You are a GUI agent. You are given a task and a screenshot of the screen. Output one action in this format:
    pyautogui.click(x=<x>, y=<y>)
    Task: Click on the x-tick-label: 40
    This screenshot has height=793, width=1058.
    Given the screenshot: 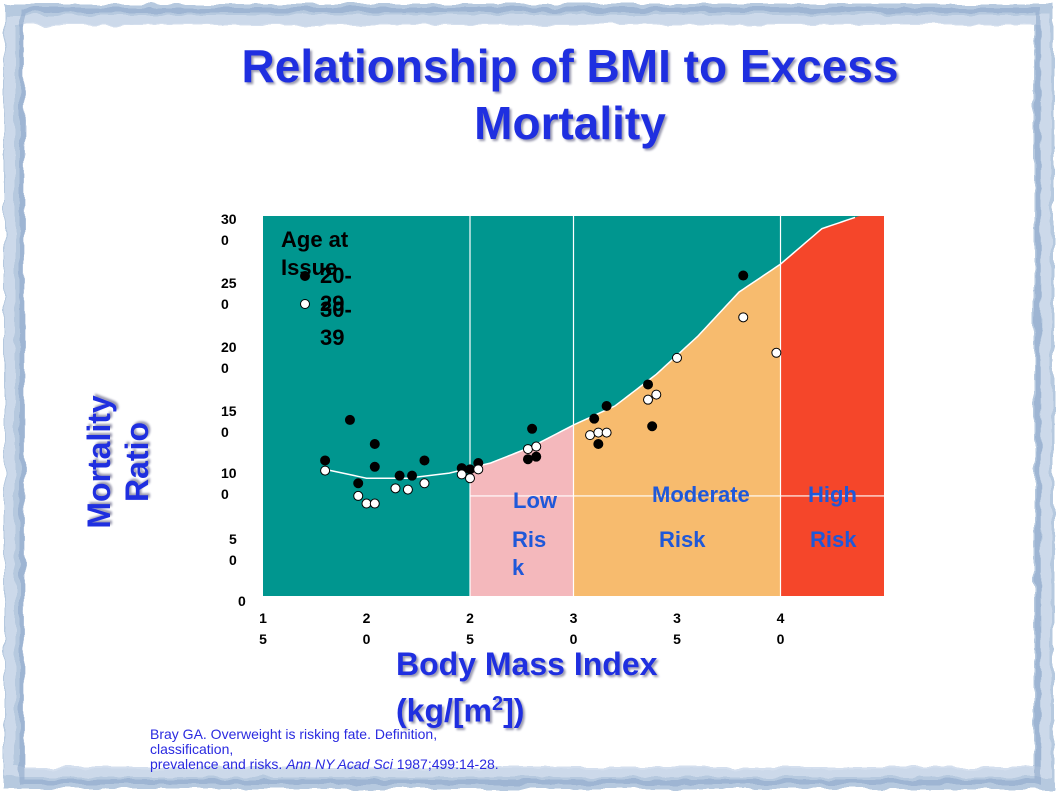 What is the action you would take?
    pyautogui.click(x=780, y=628)
    